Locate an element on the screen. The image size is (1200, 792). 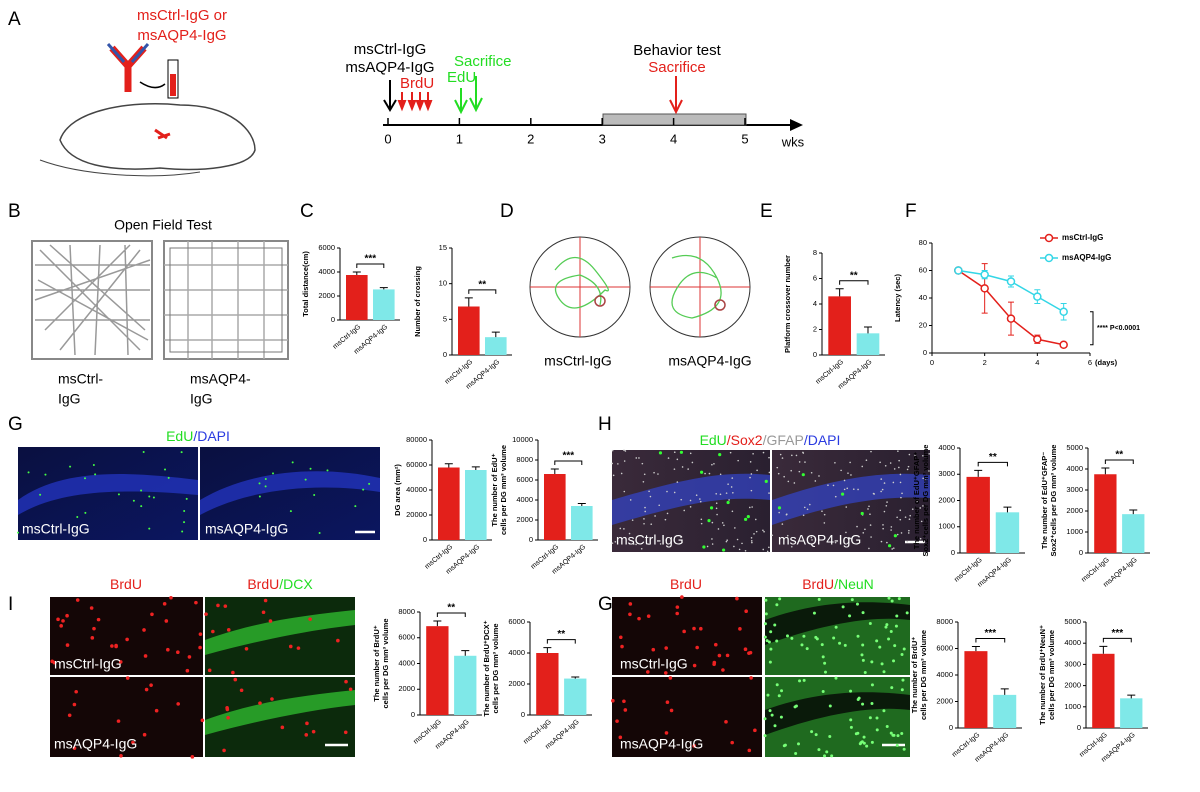
group-label: msCtrl- is located at coordinates (80, 379).